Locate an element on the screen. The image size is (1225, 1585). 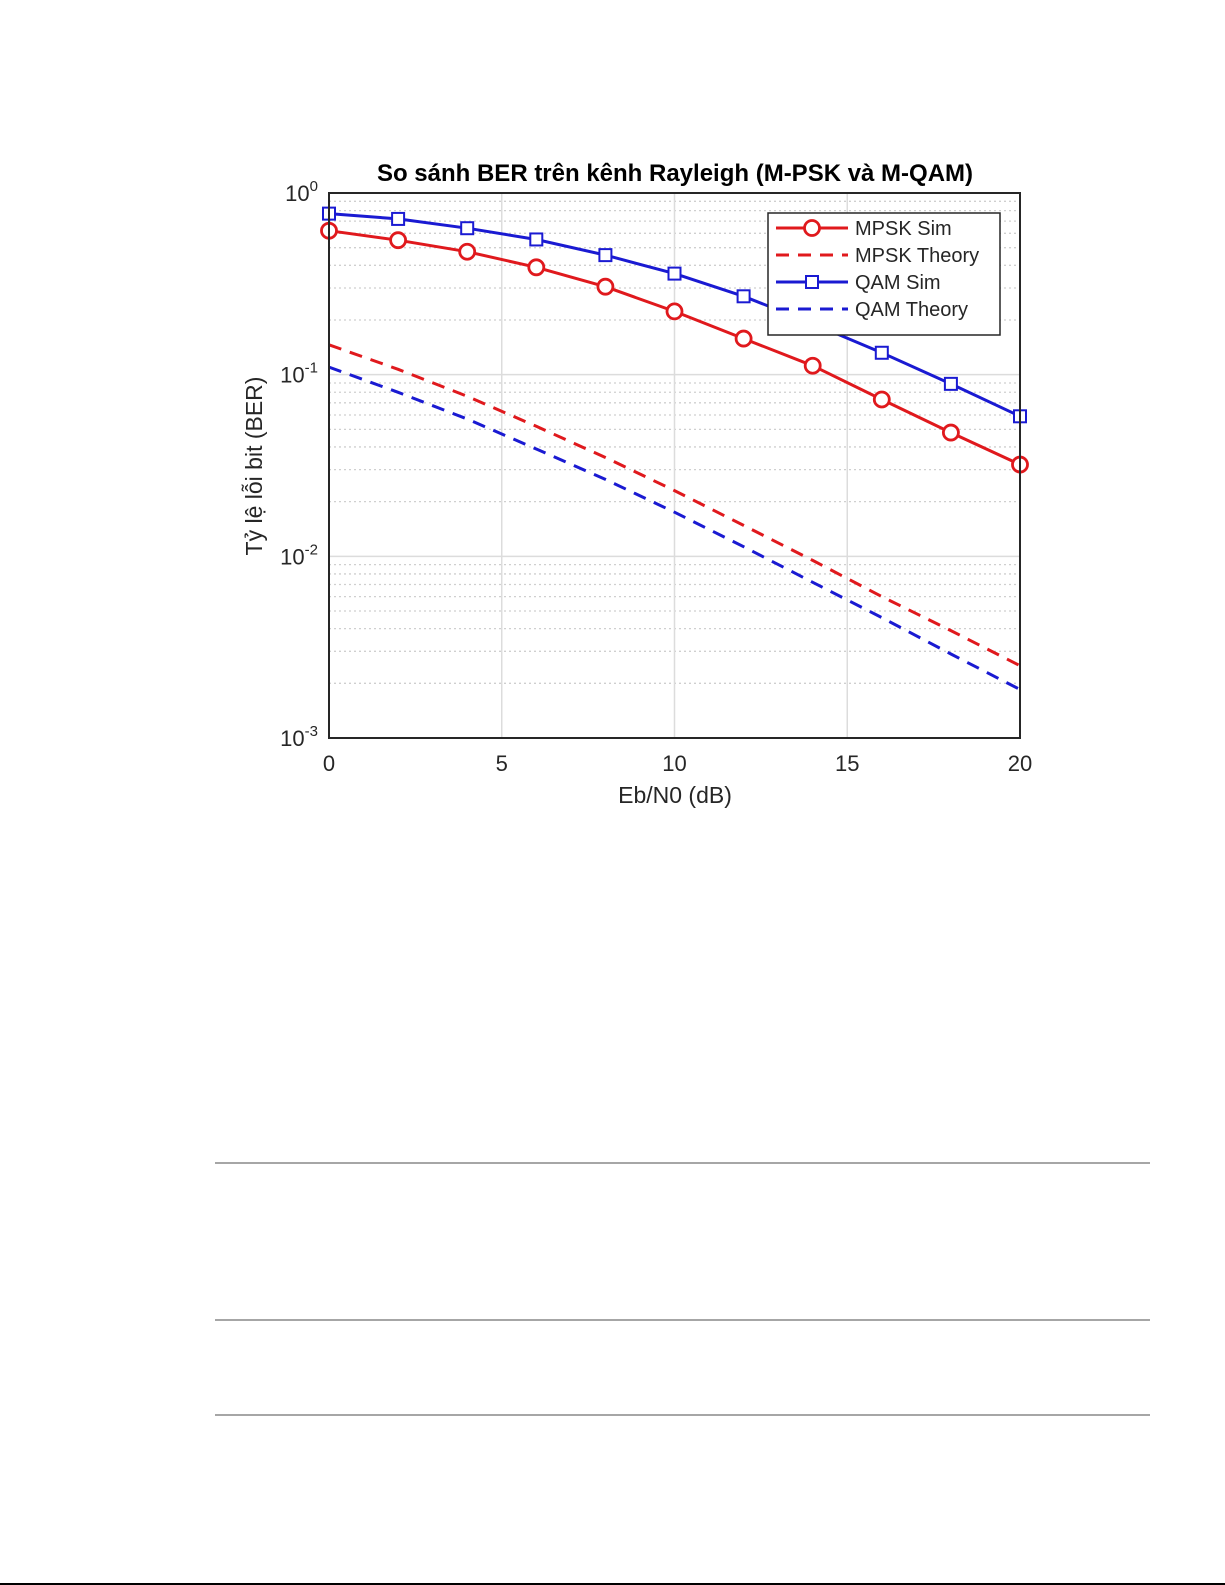
x-tick-label: 10 is located at coordinates (674, 763).